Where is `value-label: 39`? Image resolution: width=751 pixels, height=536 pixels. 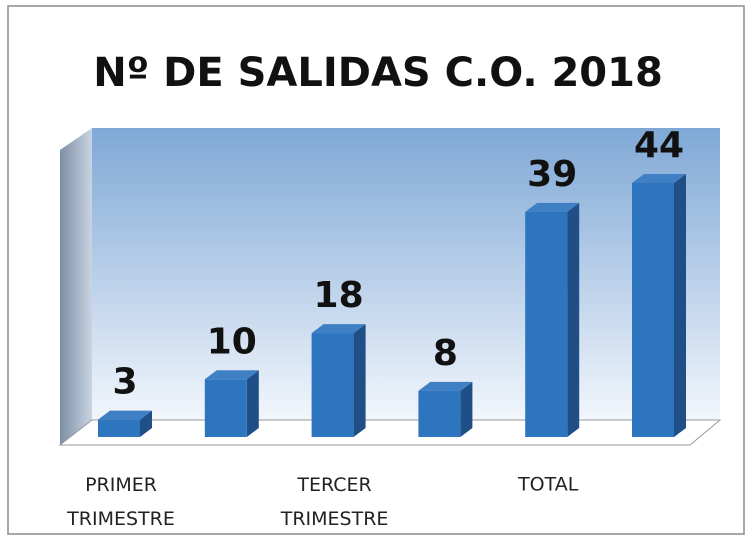
value-label: 39 is located at coordinates (552, 174).